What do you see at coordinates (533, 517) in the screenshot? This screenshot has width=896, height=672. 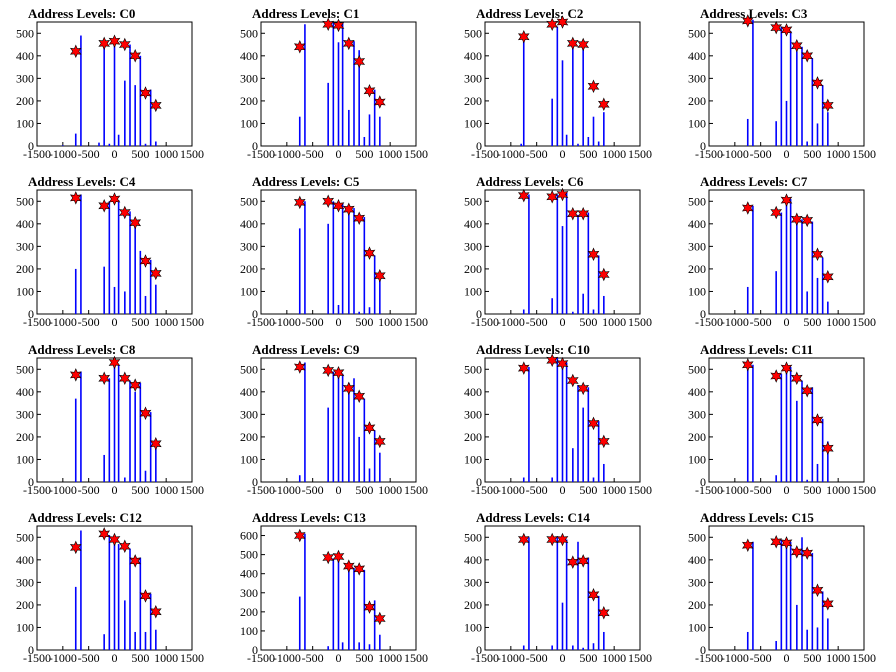 I see `panel-title: Address Levels: C14` at bounding box center [533, 517].